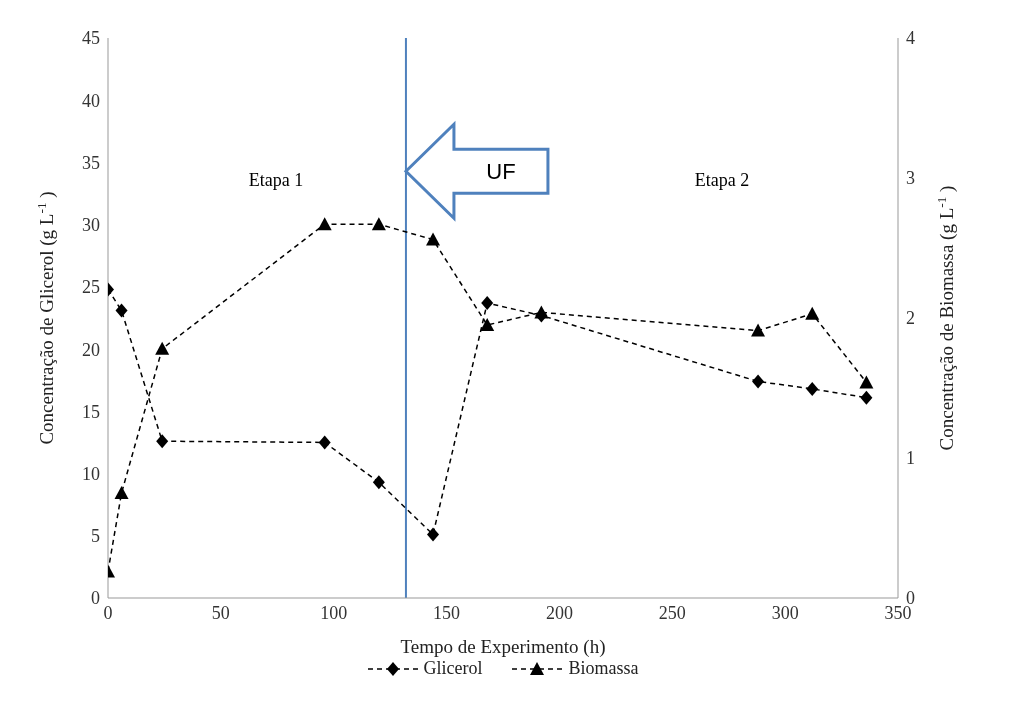 The width and height of the screenshot is (1016, 724). Describe the element at coordinates (91, 411) in the screenshot. I see `y-tick-label: 15` at that location.